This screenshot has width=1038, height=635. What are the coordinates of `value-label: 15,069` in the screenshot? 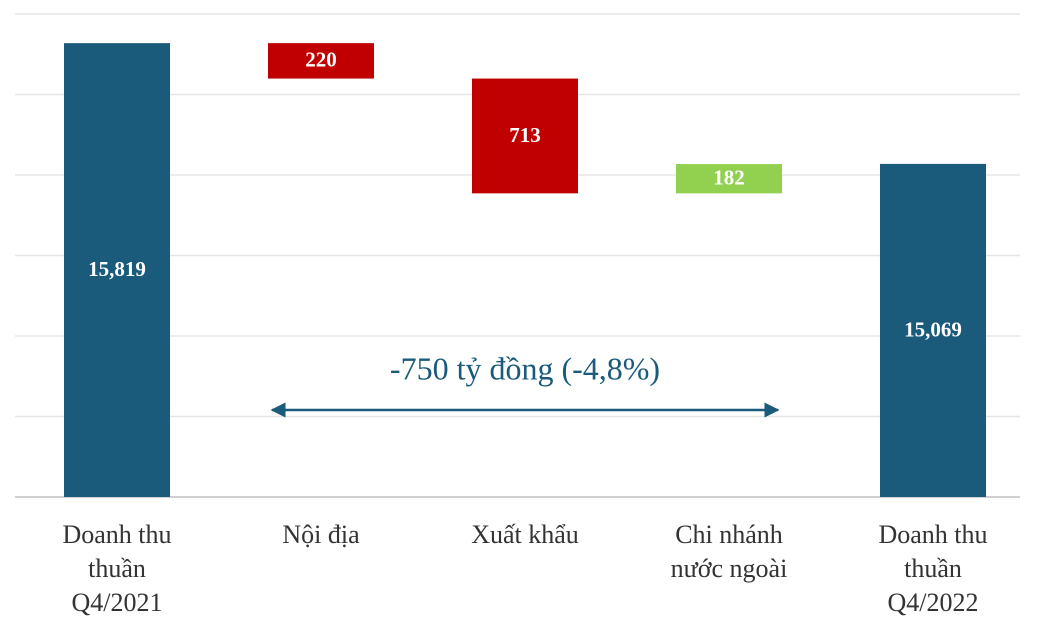 It's located at (933, 329).